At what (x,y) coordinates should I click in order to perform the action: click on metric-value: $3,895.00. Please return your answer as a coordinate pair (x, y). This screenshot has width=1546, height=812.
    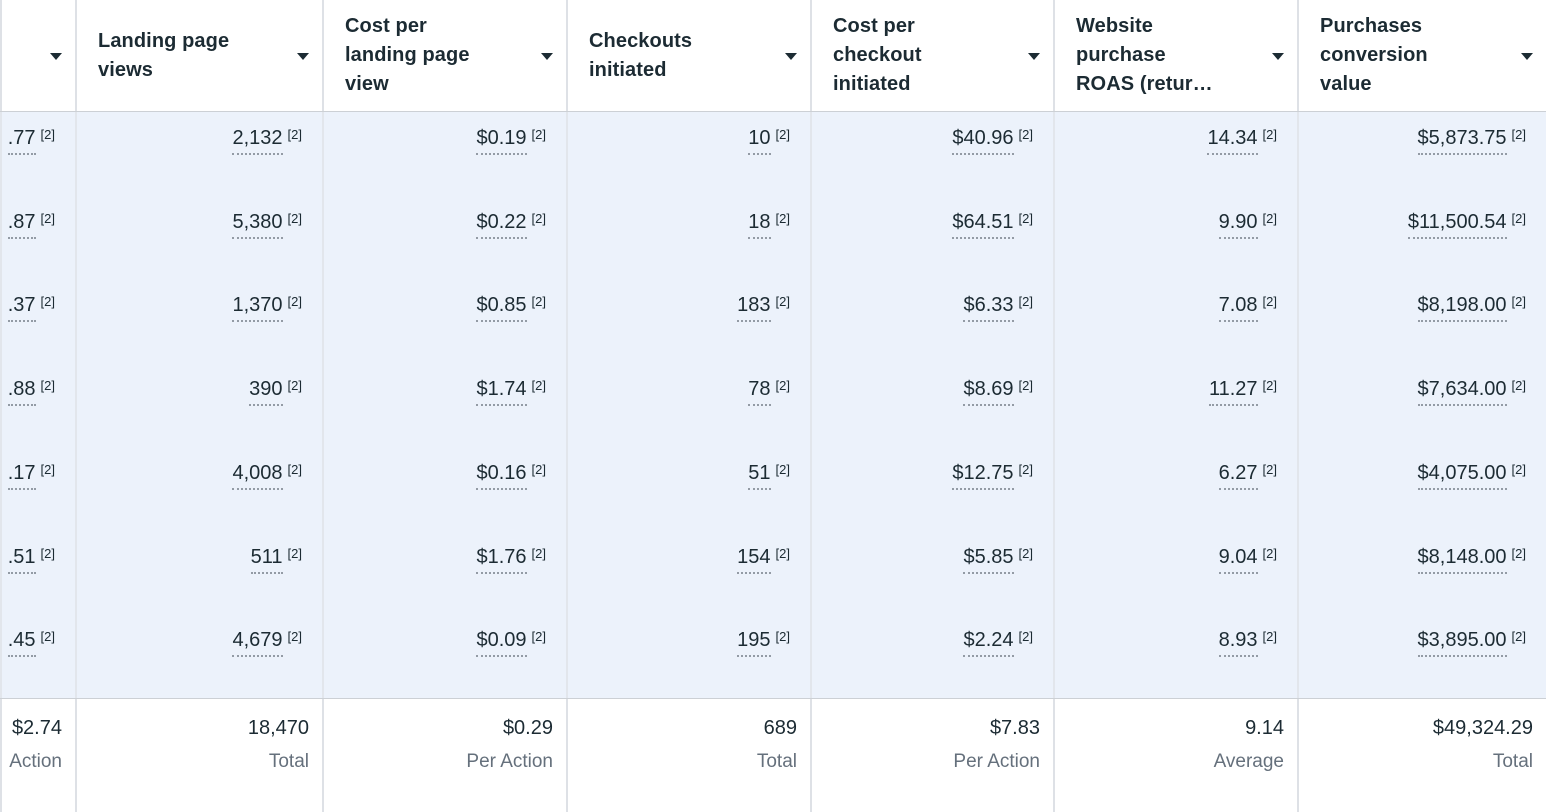
    Looking at the image, I should click on (1462, 643).